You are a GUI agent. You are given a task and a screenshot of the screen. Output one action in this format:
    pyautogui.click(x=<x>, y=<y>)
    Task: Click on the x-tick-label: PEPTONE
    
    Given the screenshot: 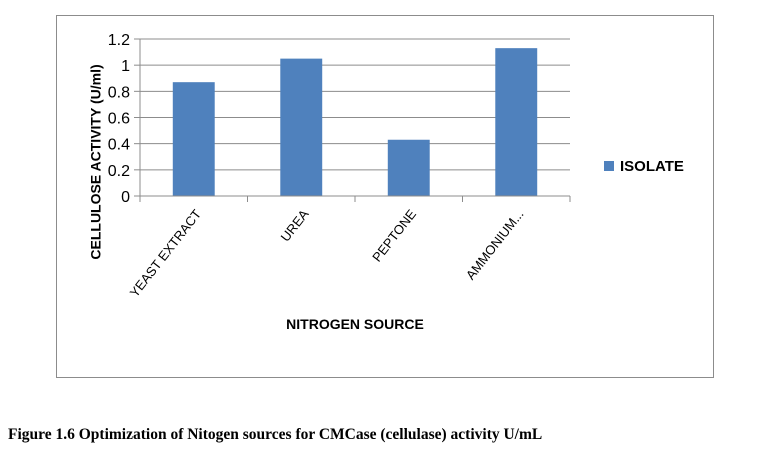 What is the action you would take?
    pyautogui.click(x=394, y=235)
    